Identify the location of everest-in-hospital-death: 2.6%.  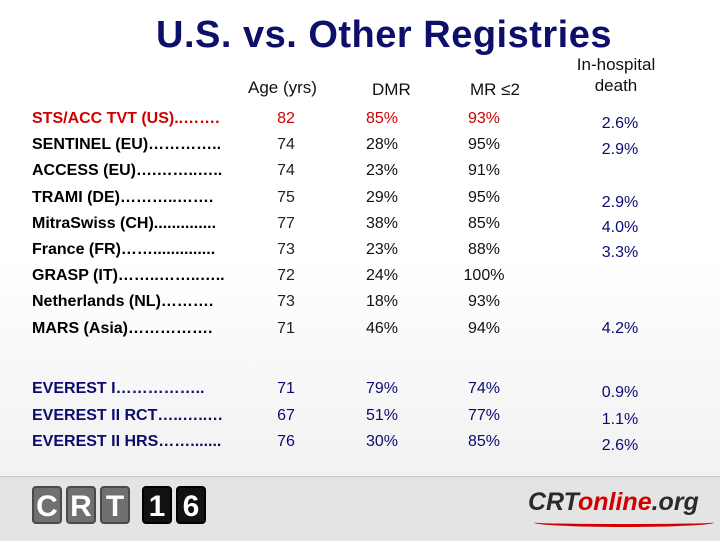
(620, 445).